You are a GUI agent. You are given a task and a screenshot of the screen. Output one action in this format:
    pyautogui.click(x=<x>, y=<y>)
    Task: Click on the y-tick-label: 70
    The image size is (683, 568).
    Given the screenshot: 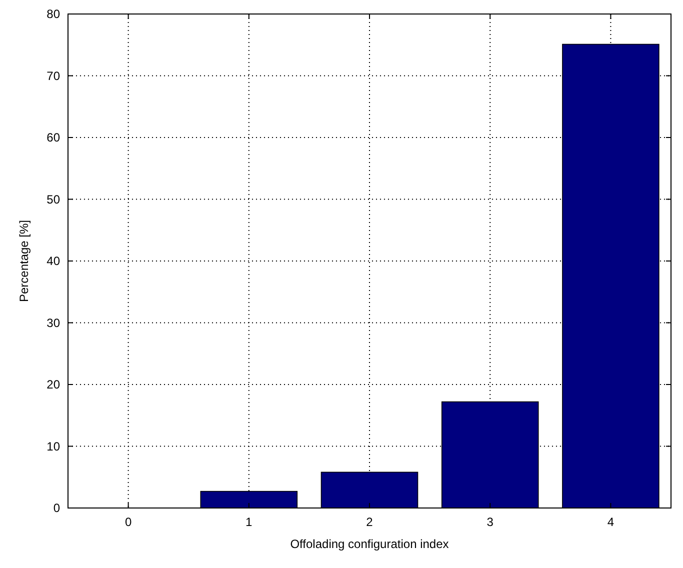 What is the action you would take?
    pyautogui.click(x=53, y=75)
    